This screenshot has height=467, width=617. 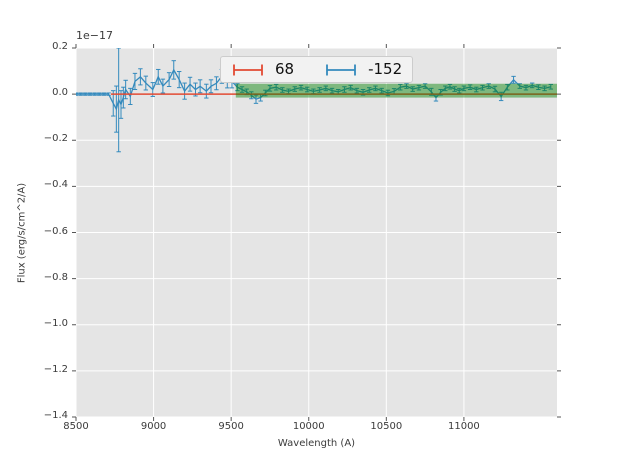 What do you see at coordinates (463, 426) in the screenshot?
I see `x-tick-label: 11000` at bounding box center [463, 426].